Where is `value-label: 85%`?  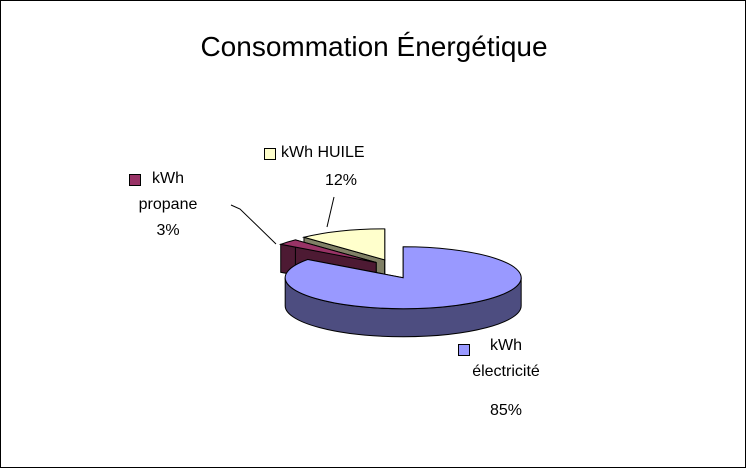
value-label: 85% is located at coordinates (506, 410).